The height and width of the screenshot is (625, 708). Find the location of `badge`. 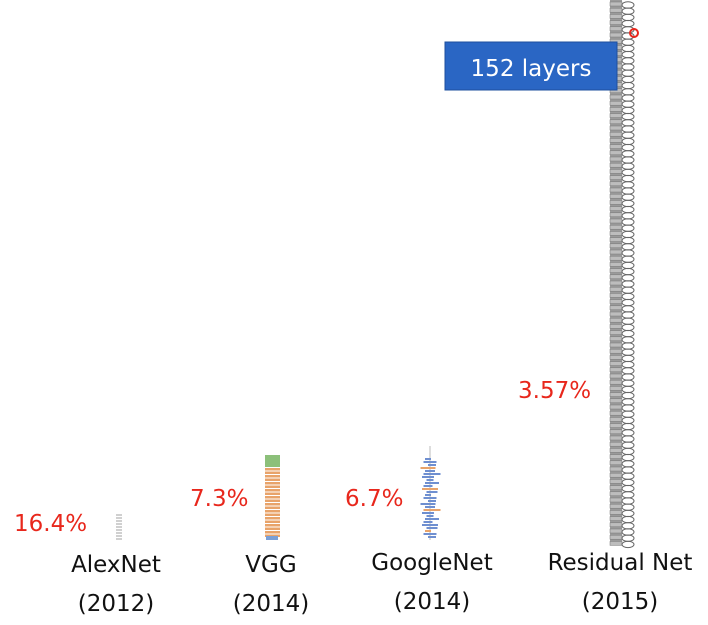

badge is located at coordinates (531, 66).